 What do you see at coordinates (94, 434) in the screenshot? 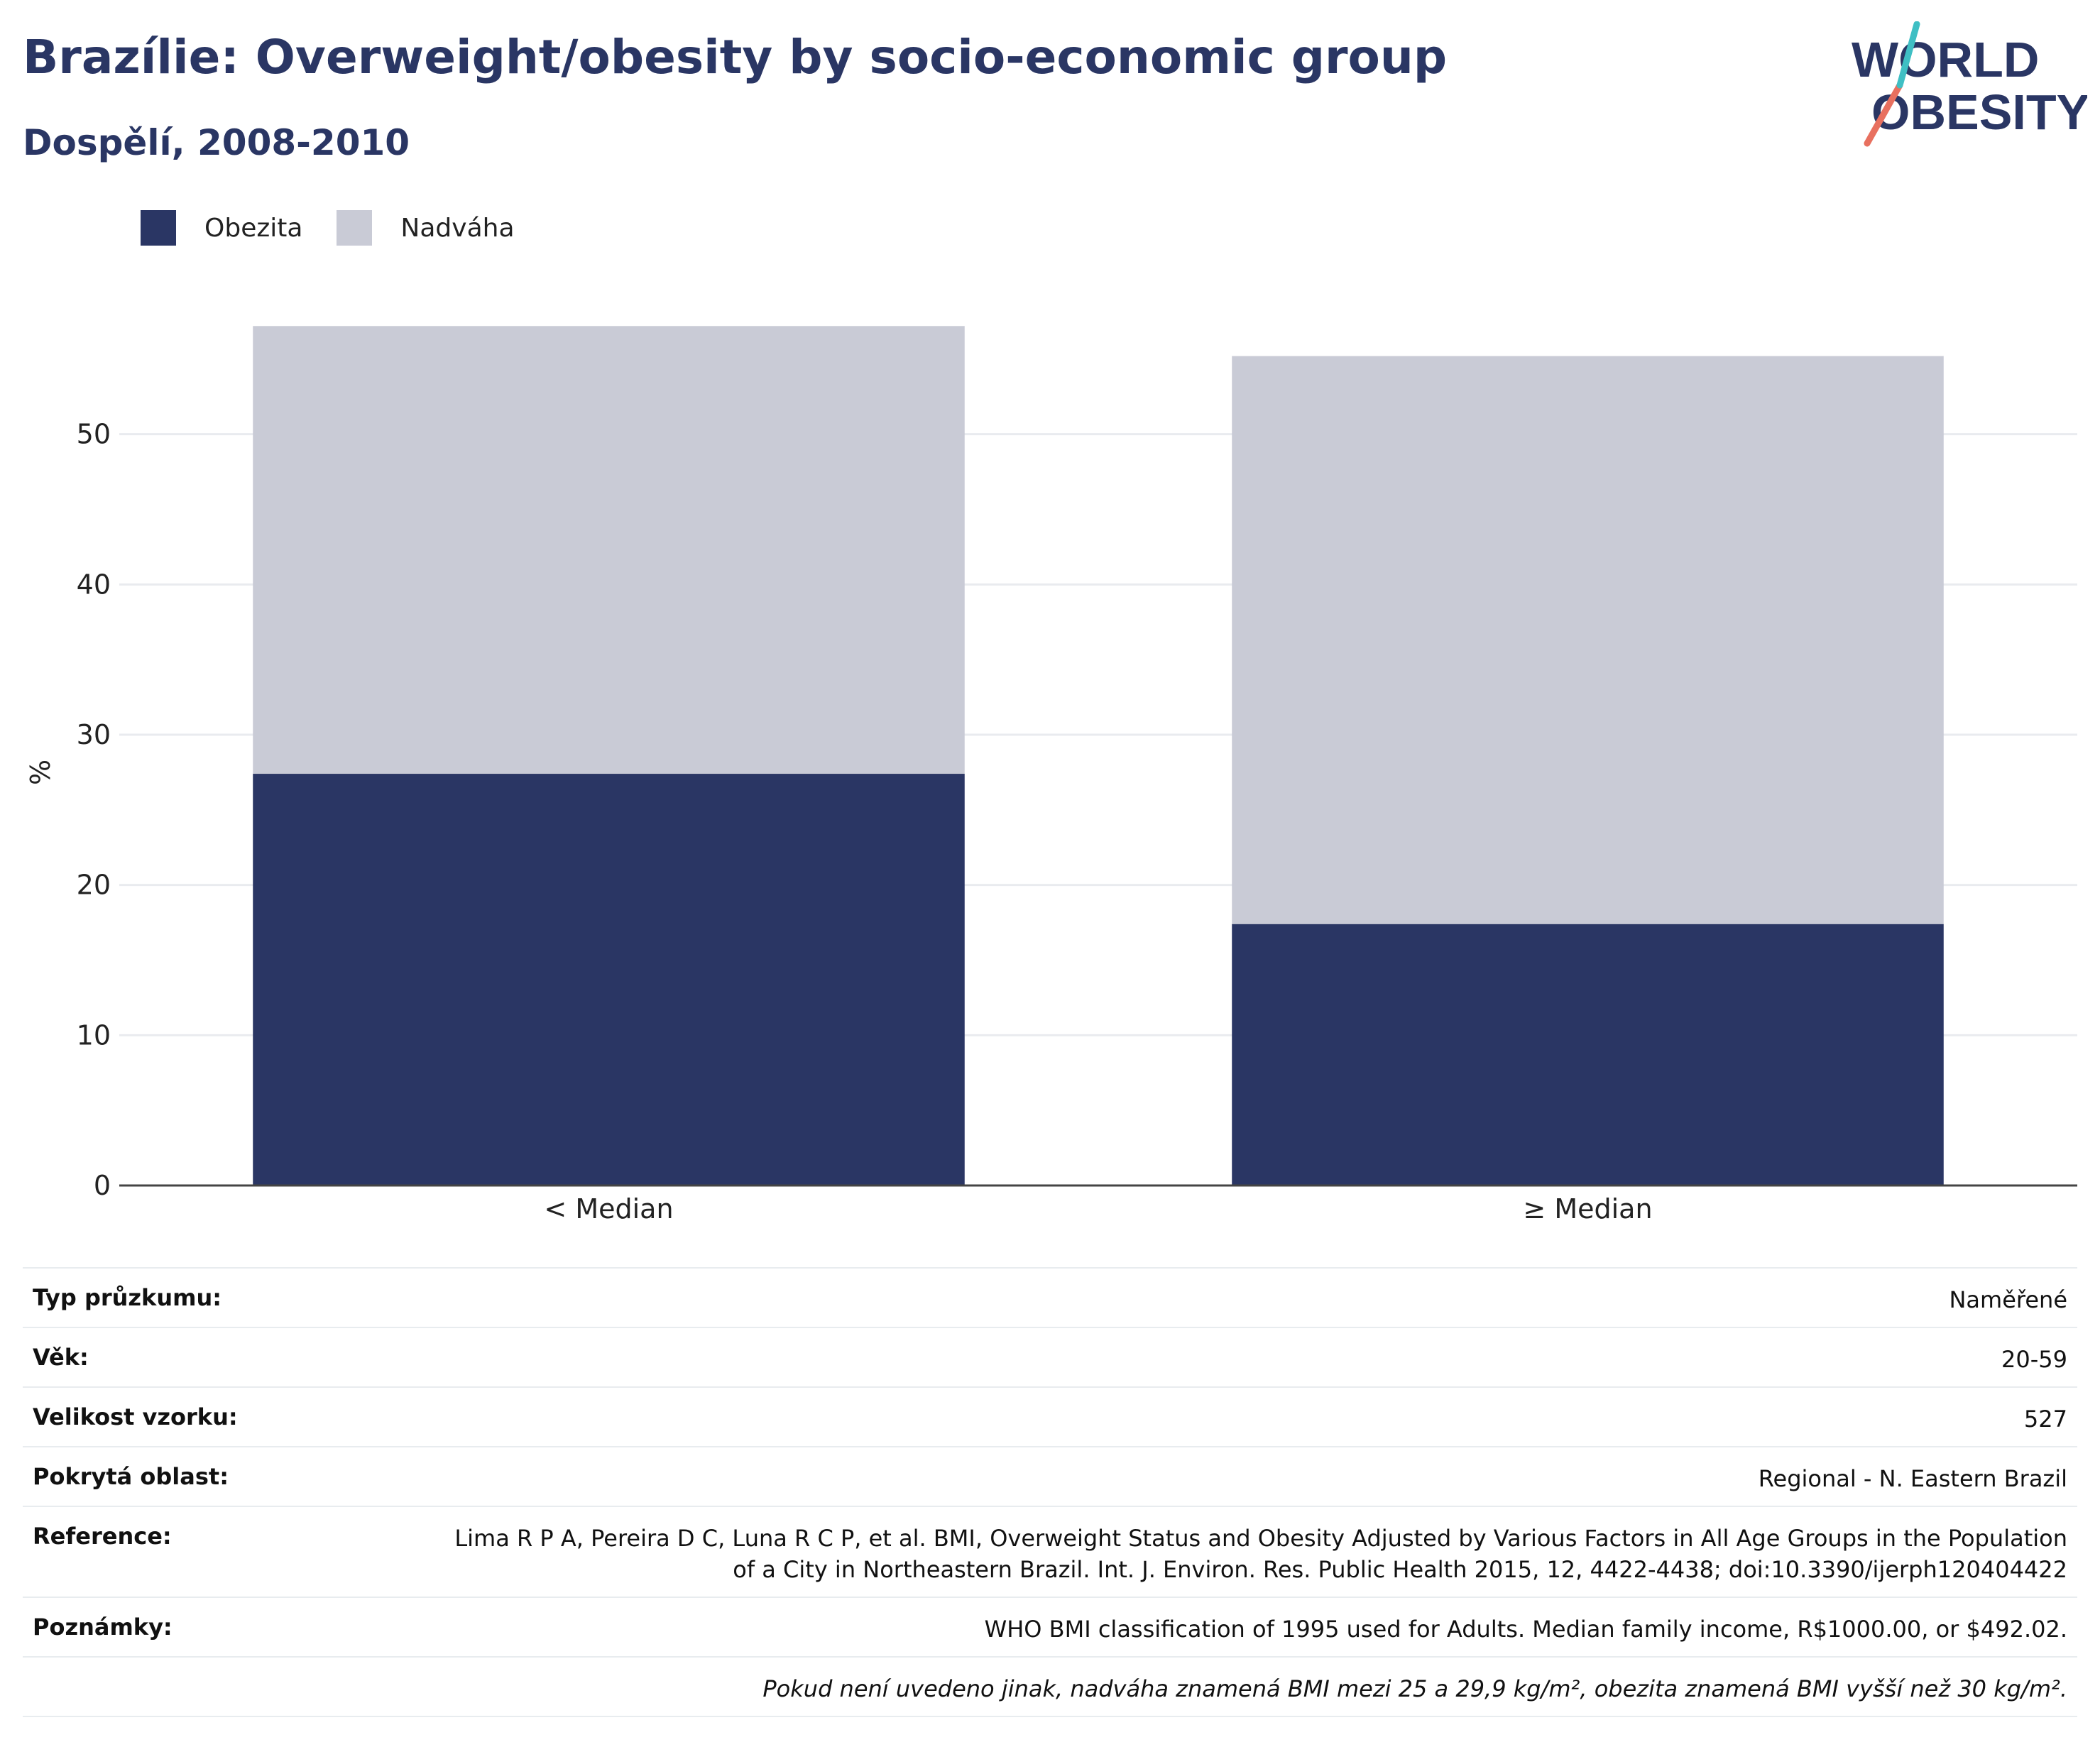
I see `y-tick-label: 50` at bounding box center [94, 434].